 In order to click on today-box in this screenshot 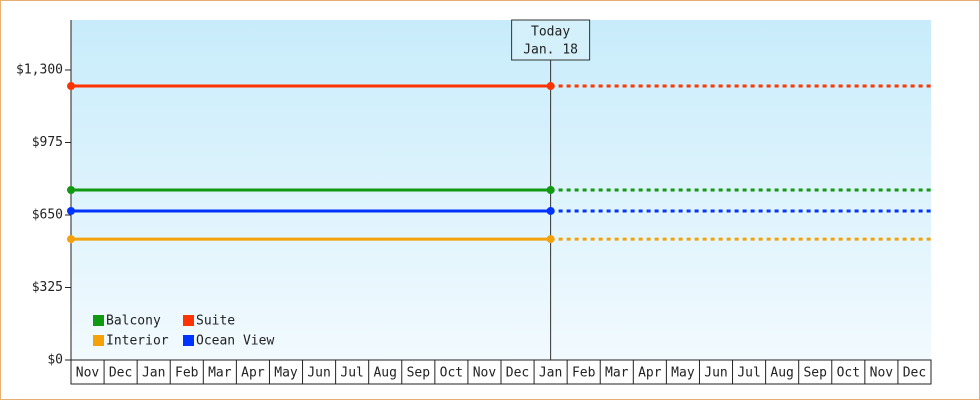, I will do `click(551, 40)`.